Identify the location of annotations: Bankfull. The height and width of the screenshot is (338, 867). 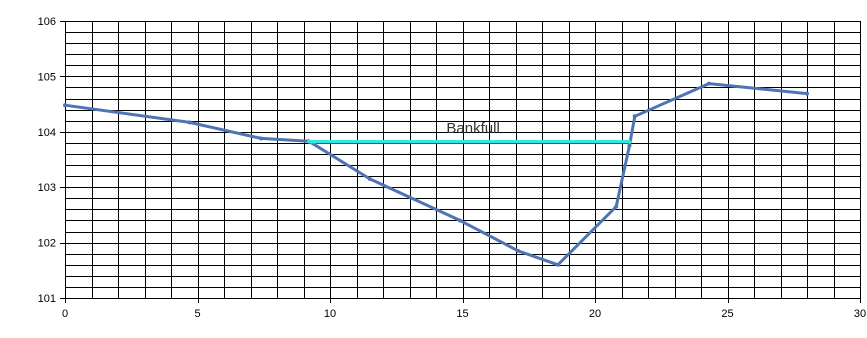
(472, 128).